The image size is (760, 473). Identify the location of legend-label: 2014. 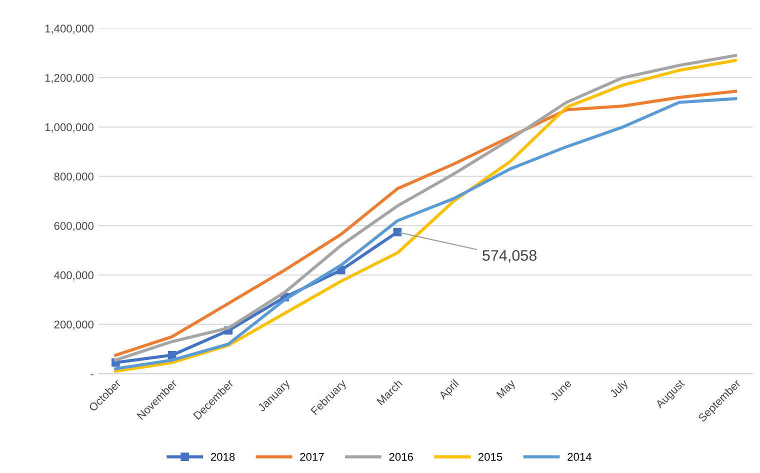
(580, 456).